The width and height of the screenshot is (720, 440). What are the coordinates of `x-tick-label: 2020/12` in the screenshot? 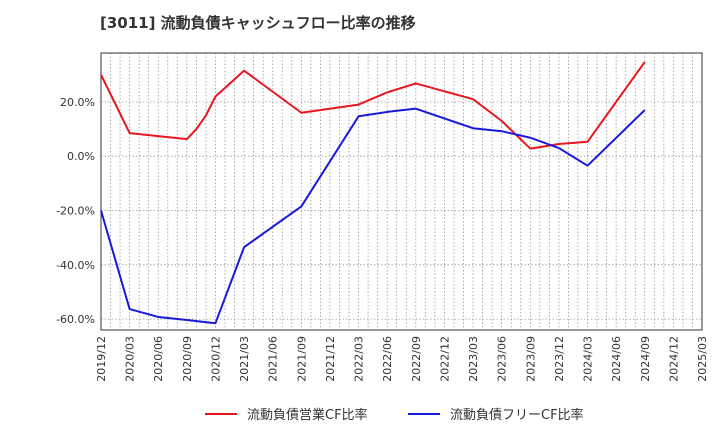 It's located at (215, 359).